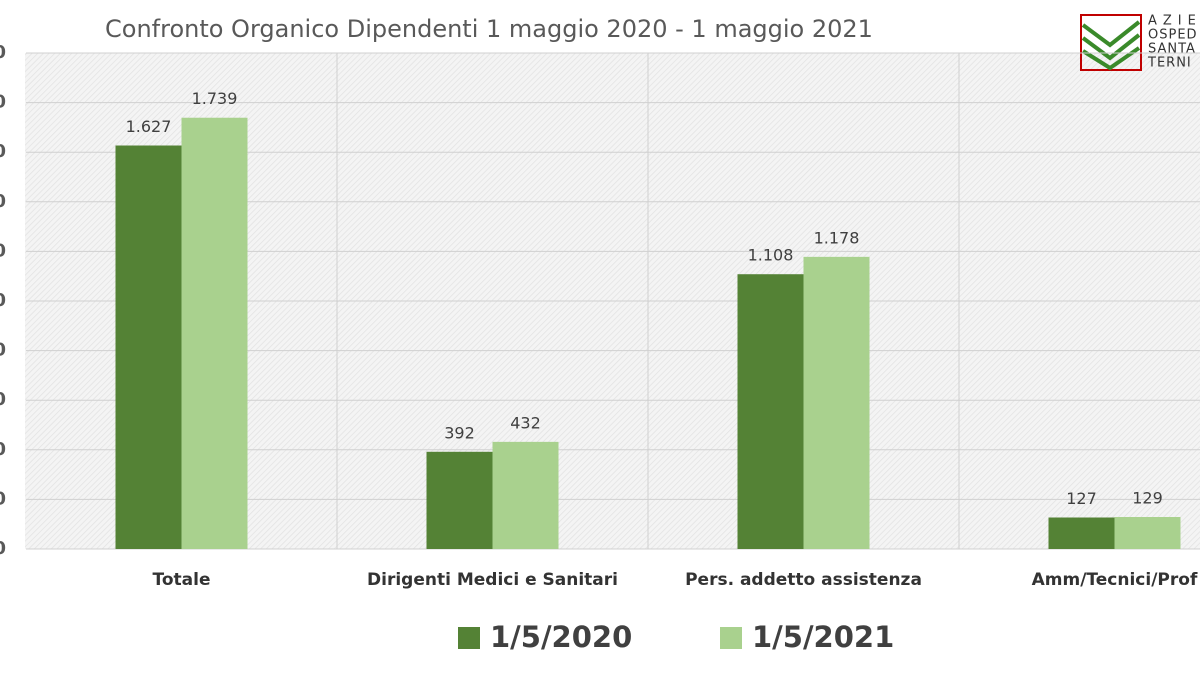 This screenshot has width=1200, height=675. Describe the element at coordinates (3, 449) in the screenshot. I see `y-tick-label: 400` at that location.